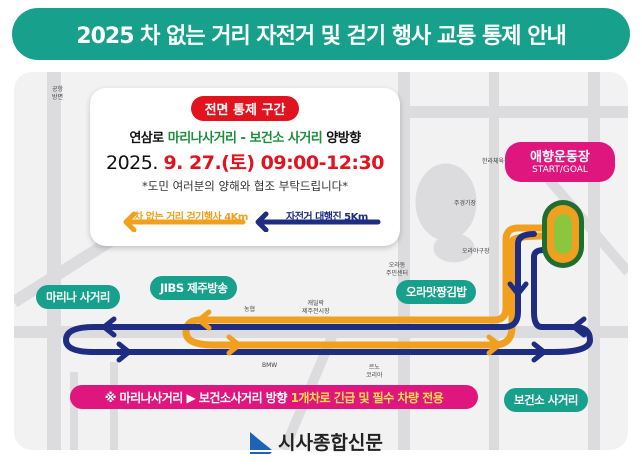  Describe the element at coordinates (560, 170) in the screenshot. I see `start-sub: START/GOAL` at that location.